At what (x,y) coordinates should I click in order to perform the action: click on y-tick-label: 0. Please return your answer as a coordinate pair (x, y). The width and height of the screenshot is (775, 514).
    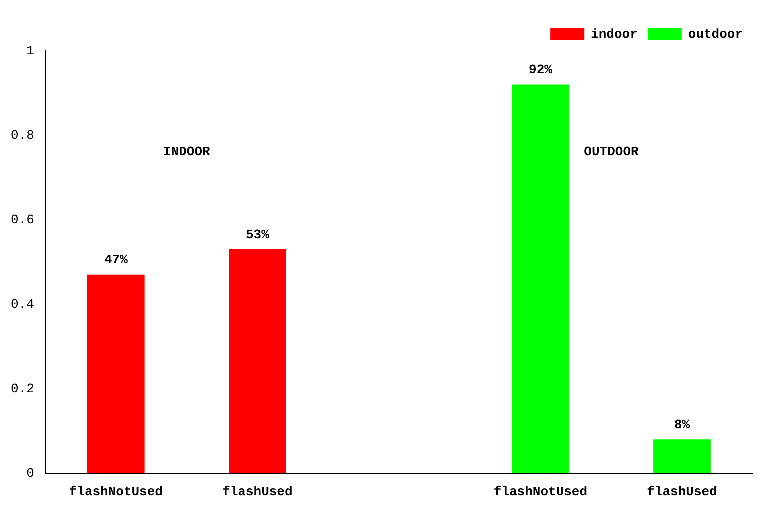
    Looking at the image, I should click on (30, 473).